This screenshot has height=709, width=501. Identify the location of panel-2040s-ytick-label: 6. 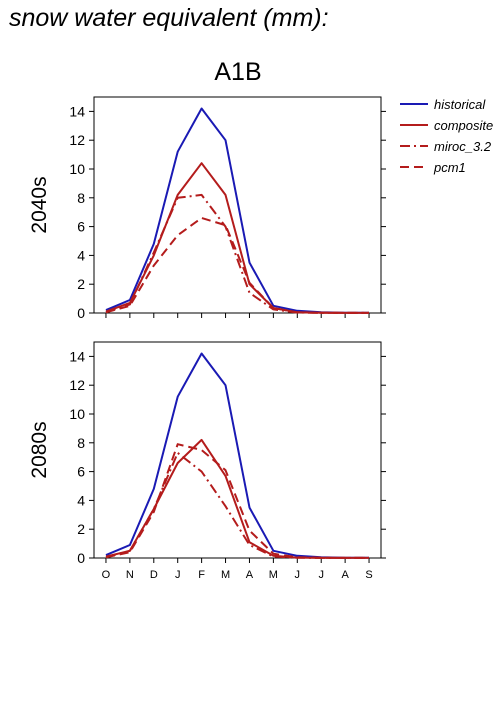
(81, 227).